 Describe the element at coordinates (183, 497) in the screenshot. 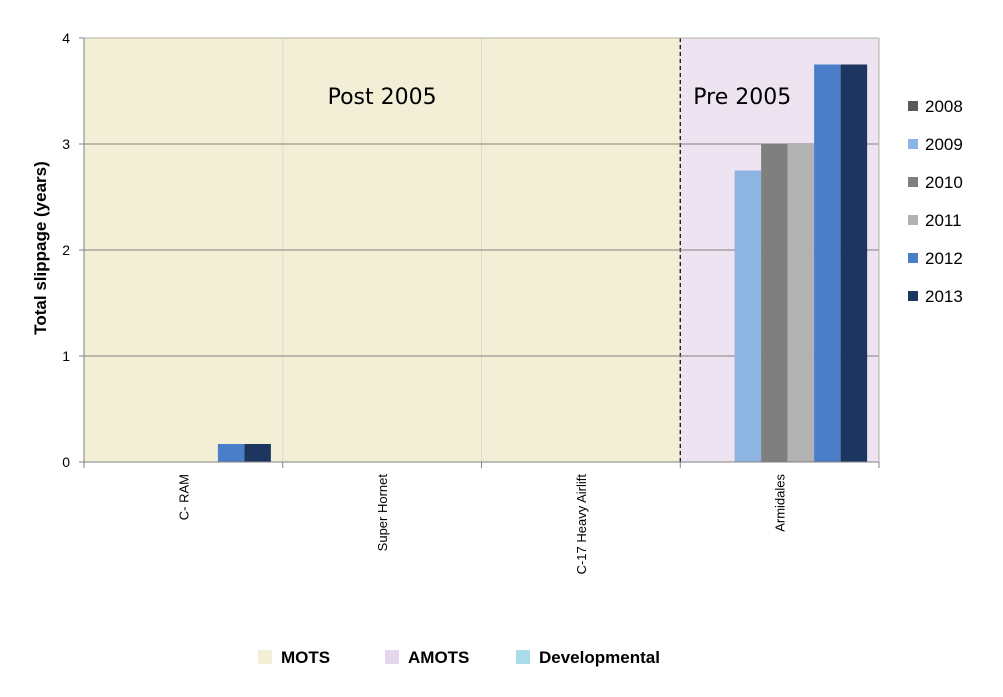

I see `category-label: C- RAM` at that location.